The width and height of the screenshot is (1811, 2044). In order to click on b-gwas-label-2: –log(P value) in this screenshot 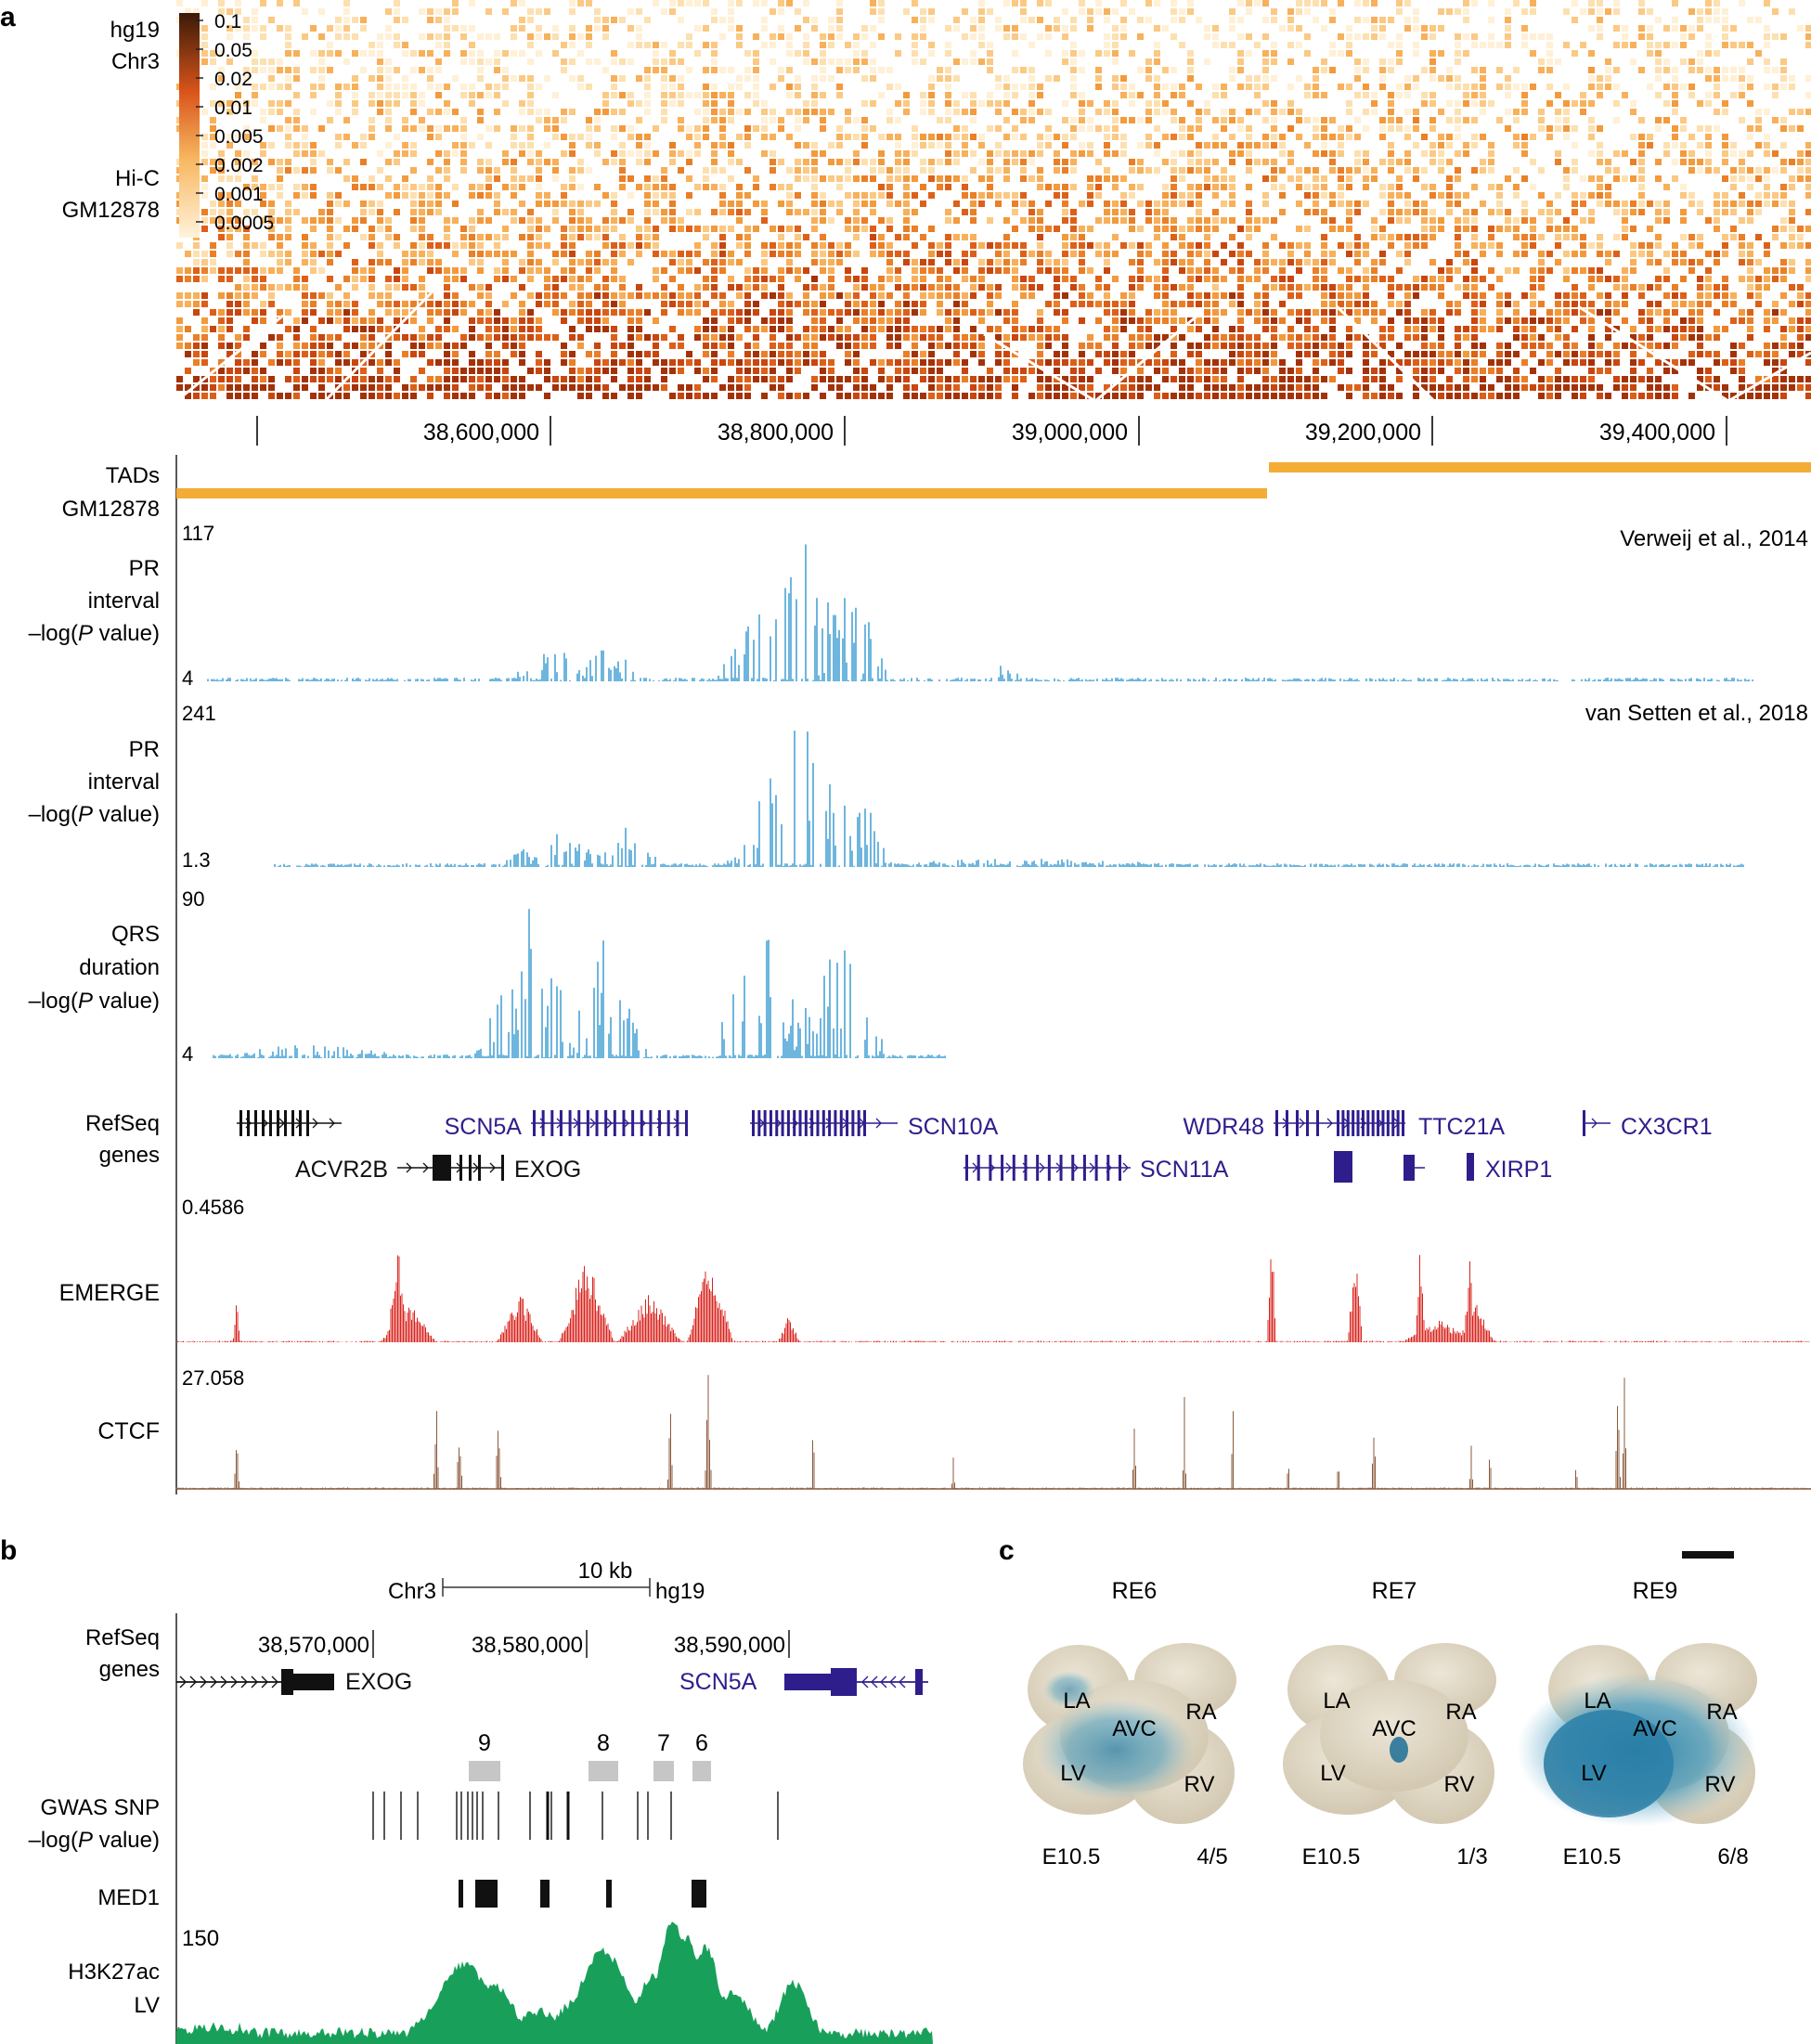, I will do `click(94, 1840)`.